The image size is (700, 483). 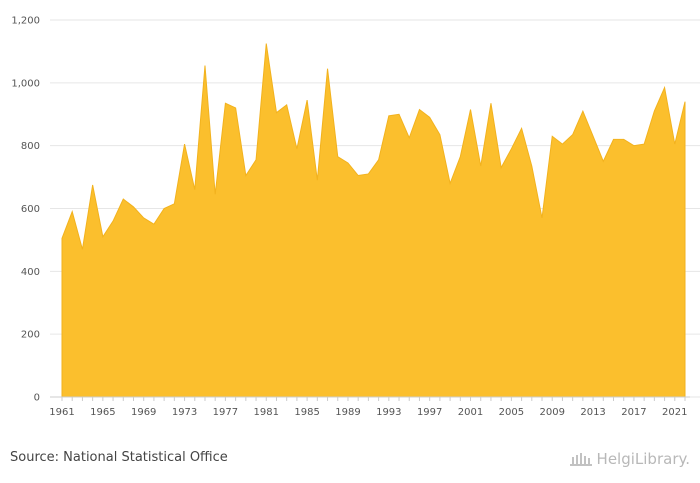 I want to click on y-tick-label: 400, so click(x=30, y=272).